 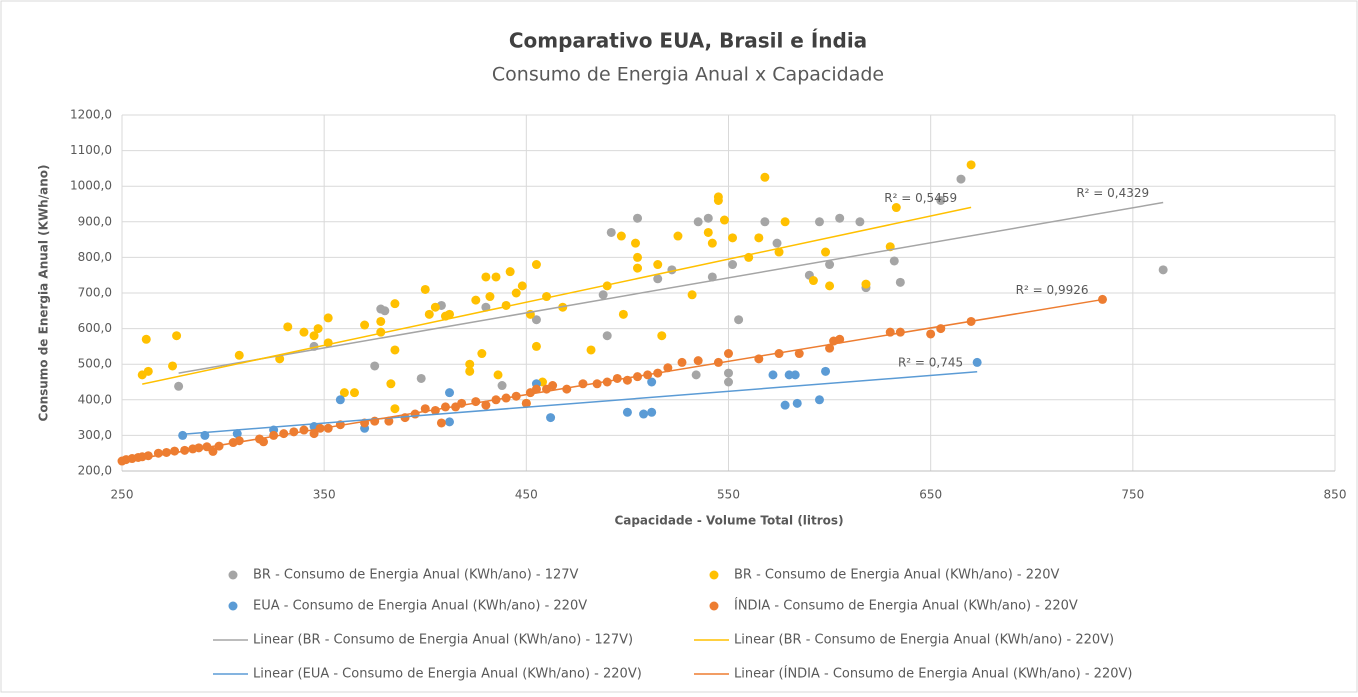 What do you see at coordinates (728, 495) in the screenshot?
I see `x-tick-label: 550` at bounding box center [728, 495].